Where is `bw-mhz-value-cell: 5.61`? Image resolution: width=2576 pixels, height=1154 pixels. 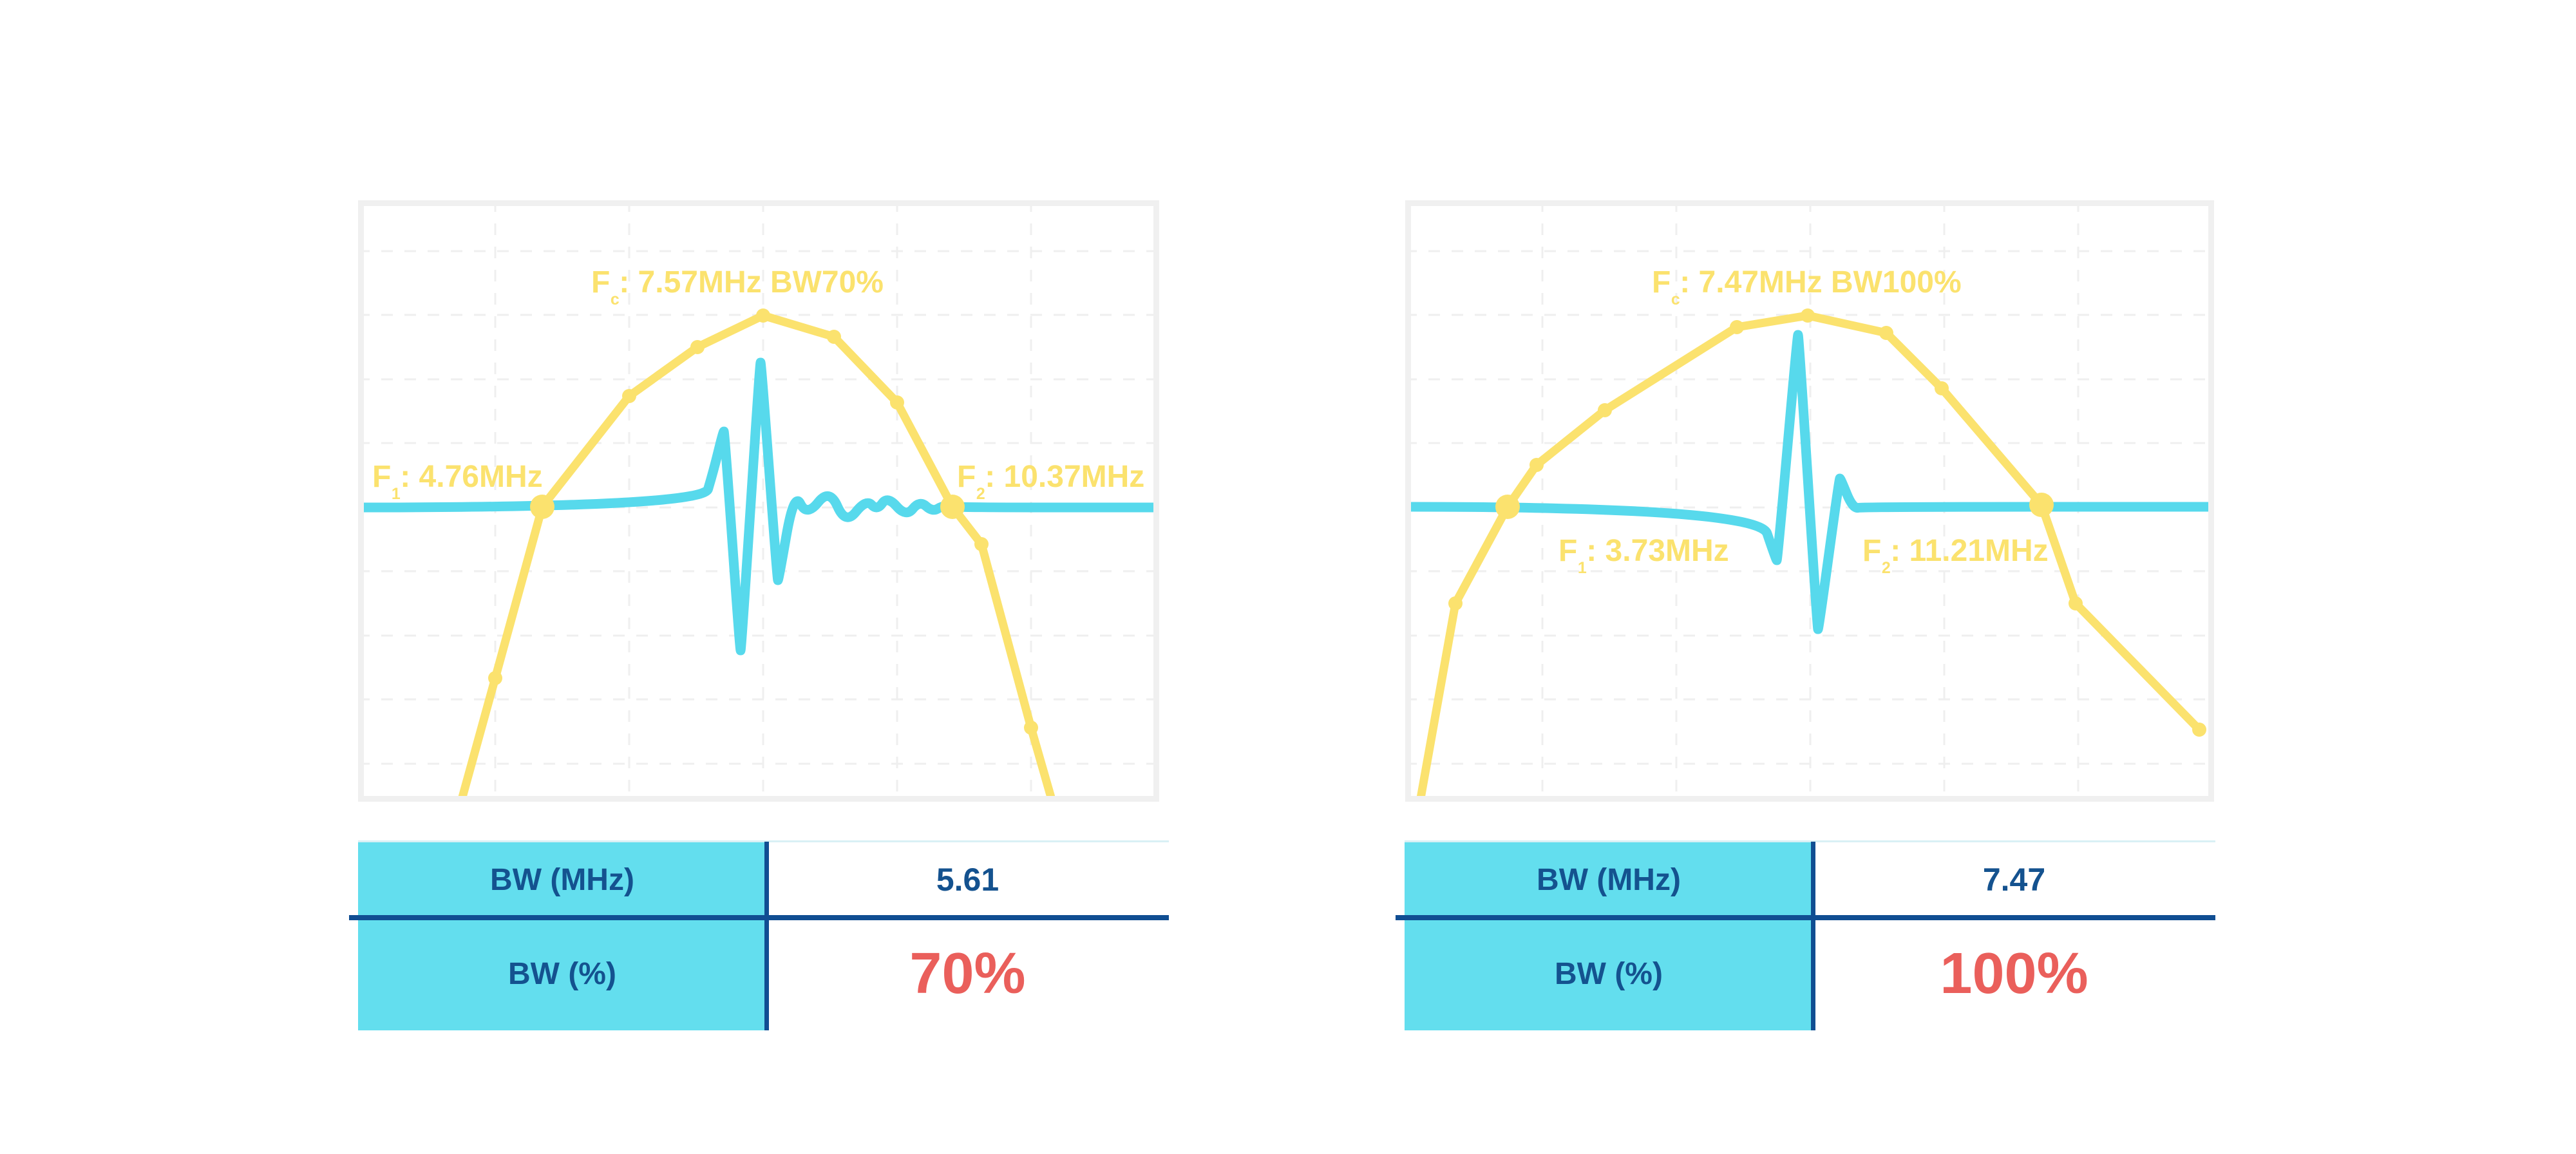 bw-mhz-value-cell: 5.61 is located at coordinates (968, 880).